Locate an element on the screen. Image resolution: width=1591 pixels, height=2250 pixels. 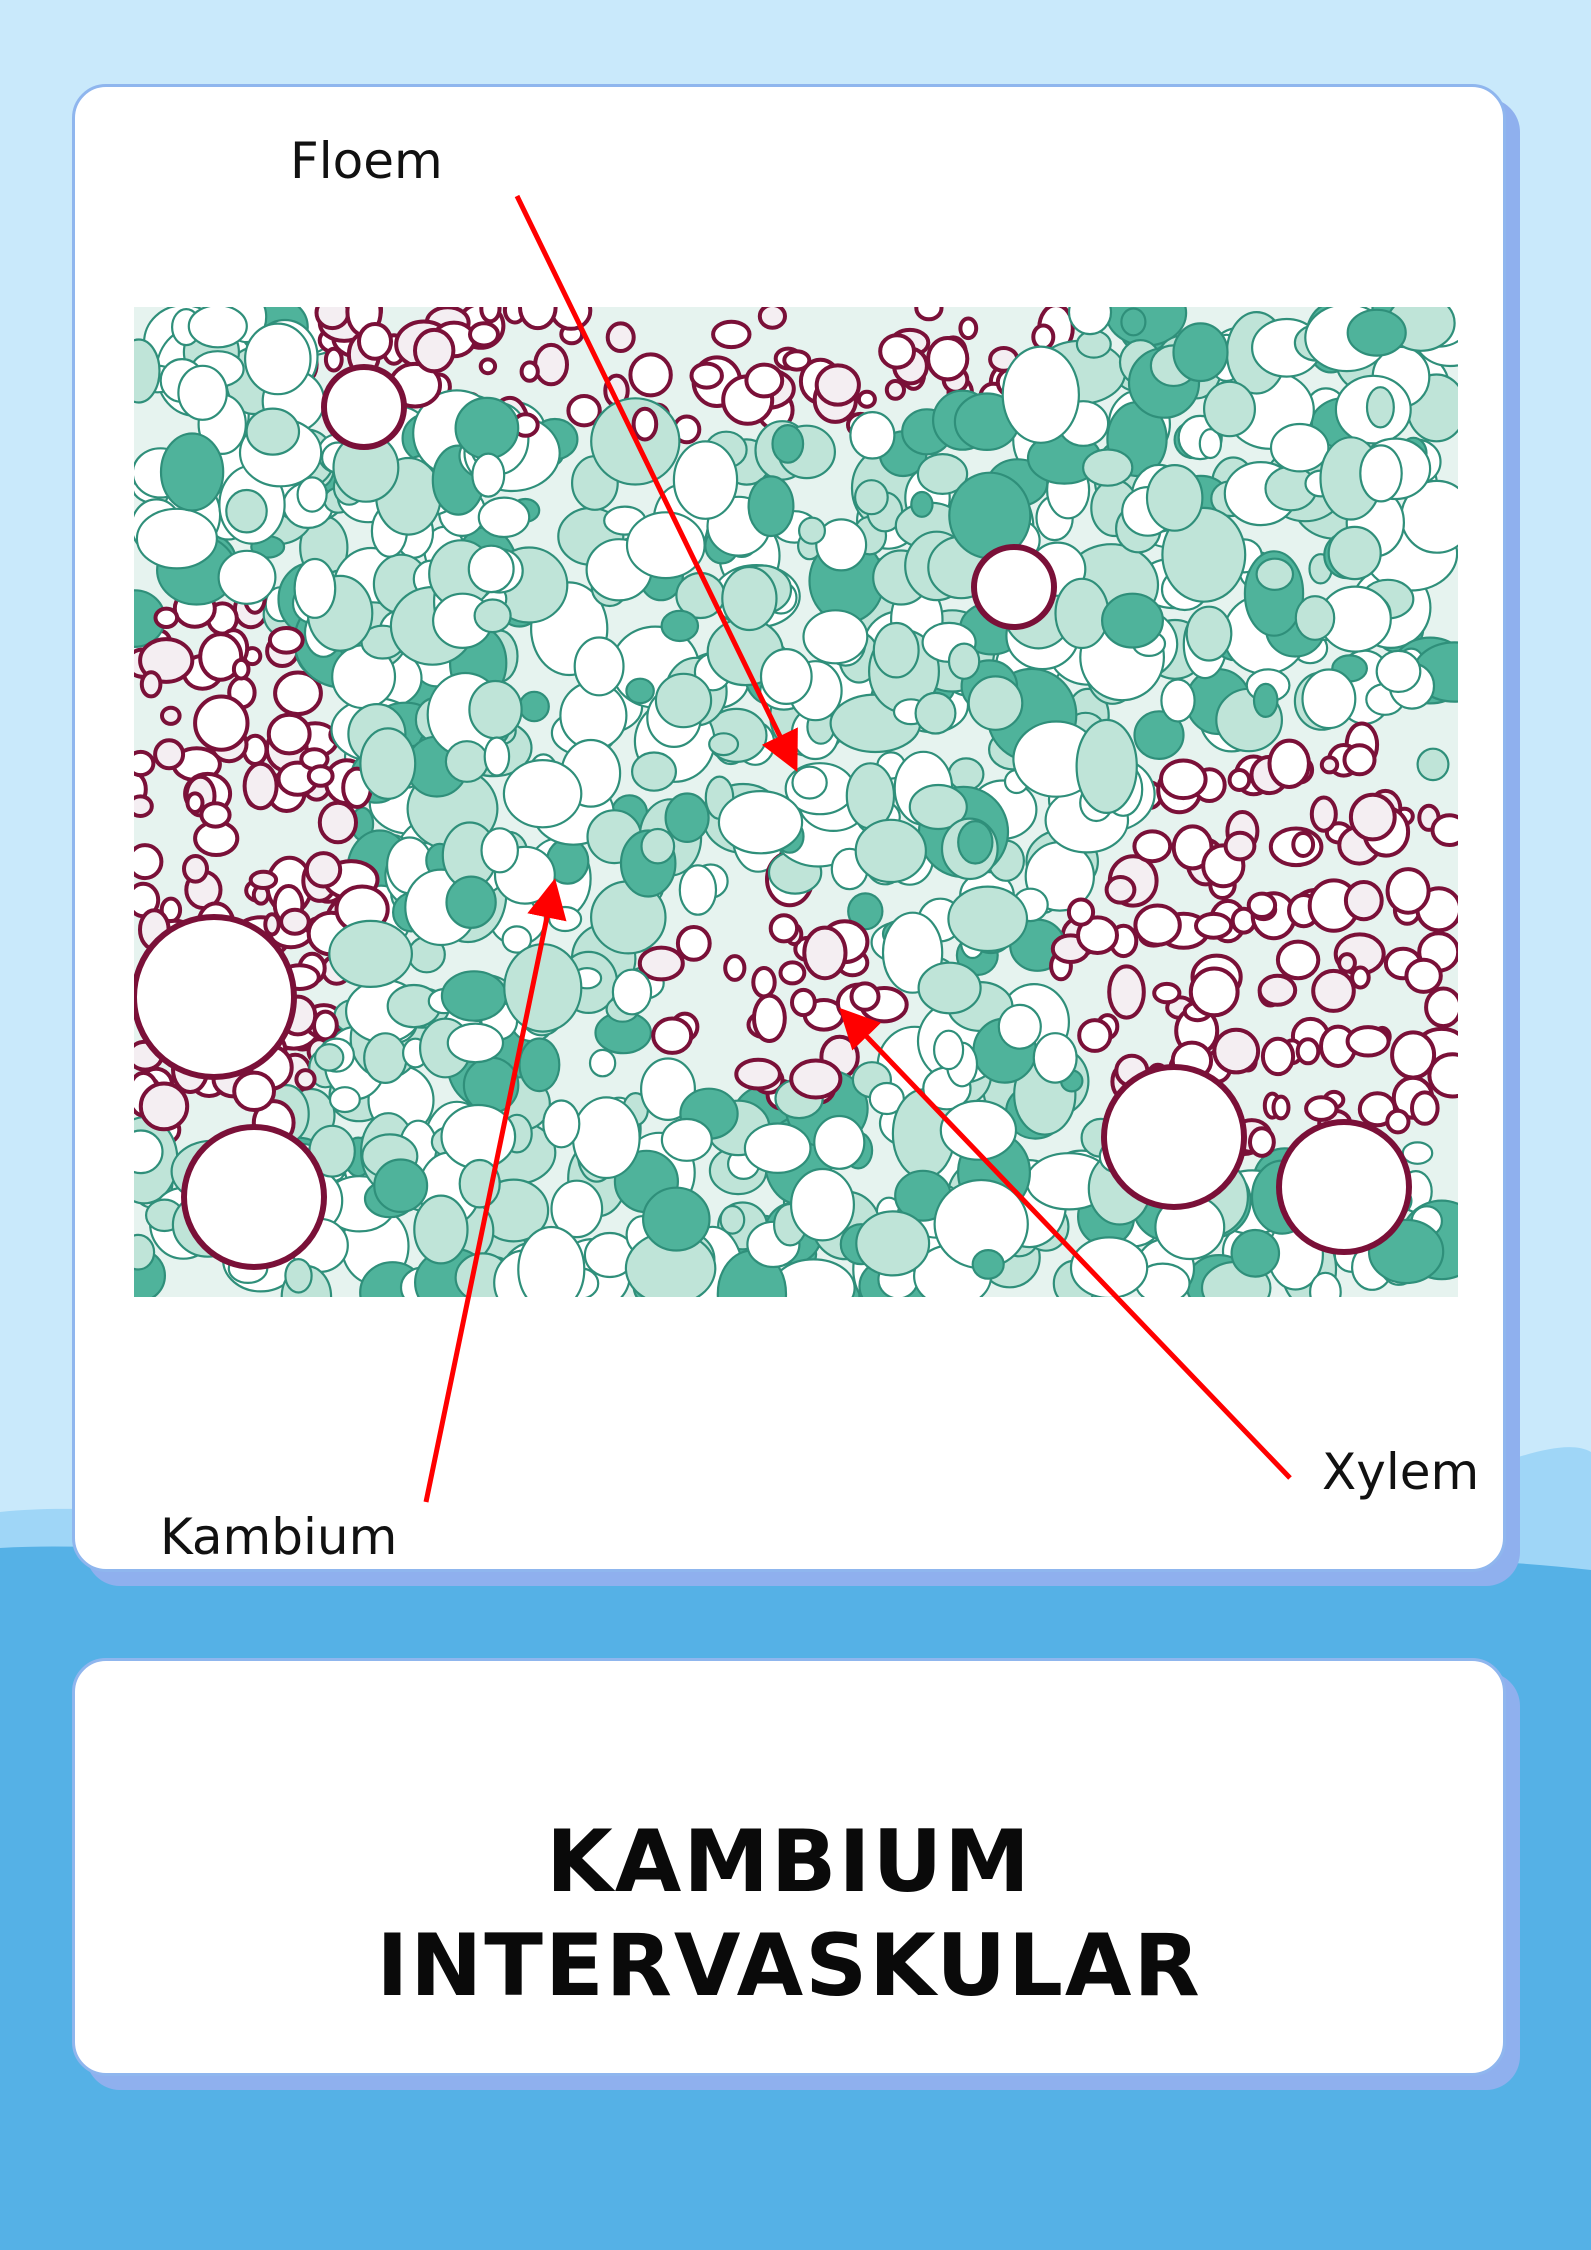
floem-label: Floem is located at coordinates (366, 161).